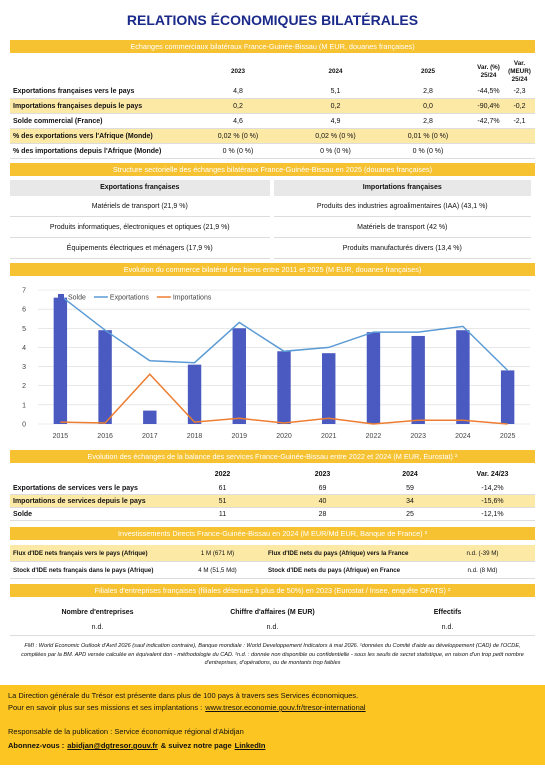  I want to click on email-link: abidjan@dgtresor.gouv.fr, so click(112, 745).